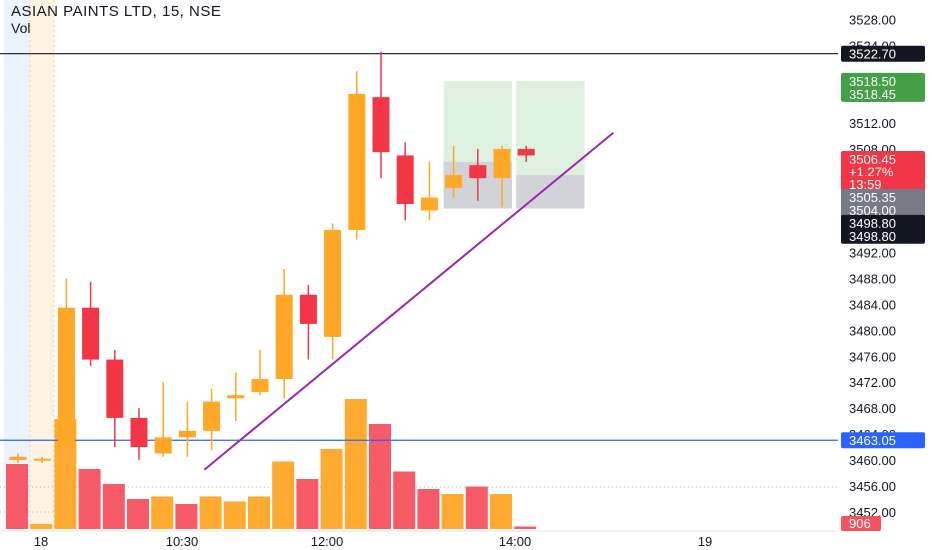  What do you see at coordinates (116, 11) in the screenshot?
I see `symbol-title: ASIAN PAINTS LTD, 15, NSE` at bounding box center [116, 11].